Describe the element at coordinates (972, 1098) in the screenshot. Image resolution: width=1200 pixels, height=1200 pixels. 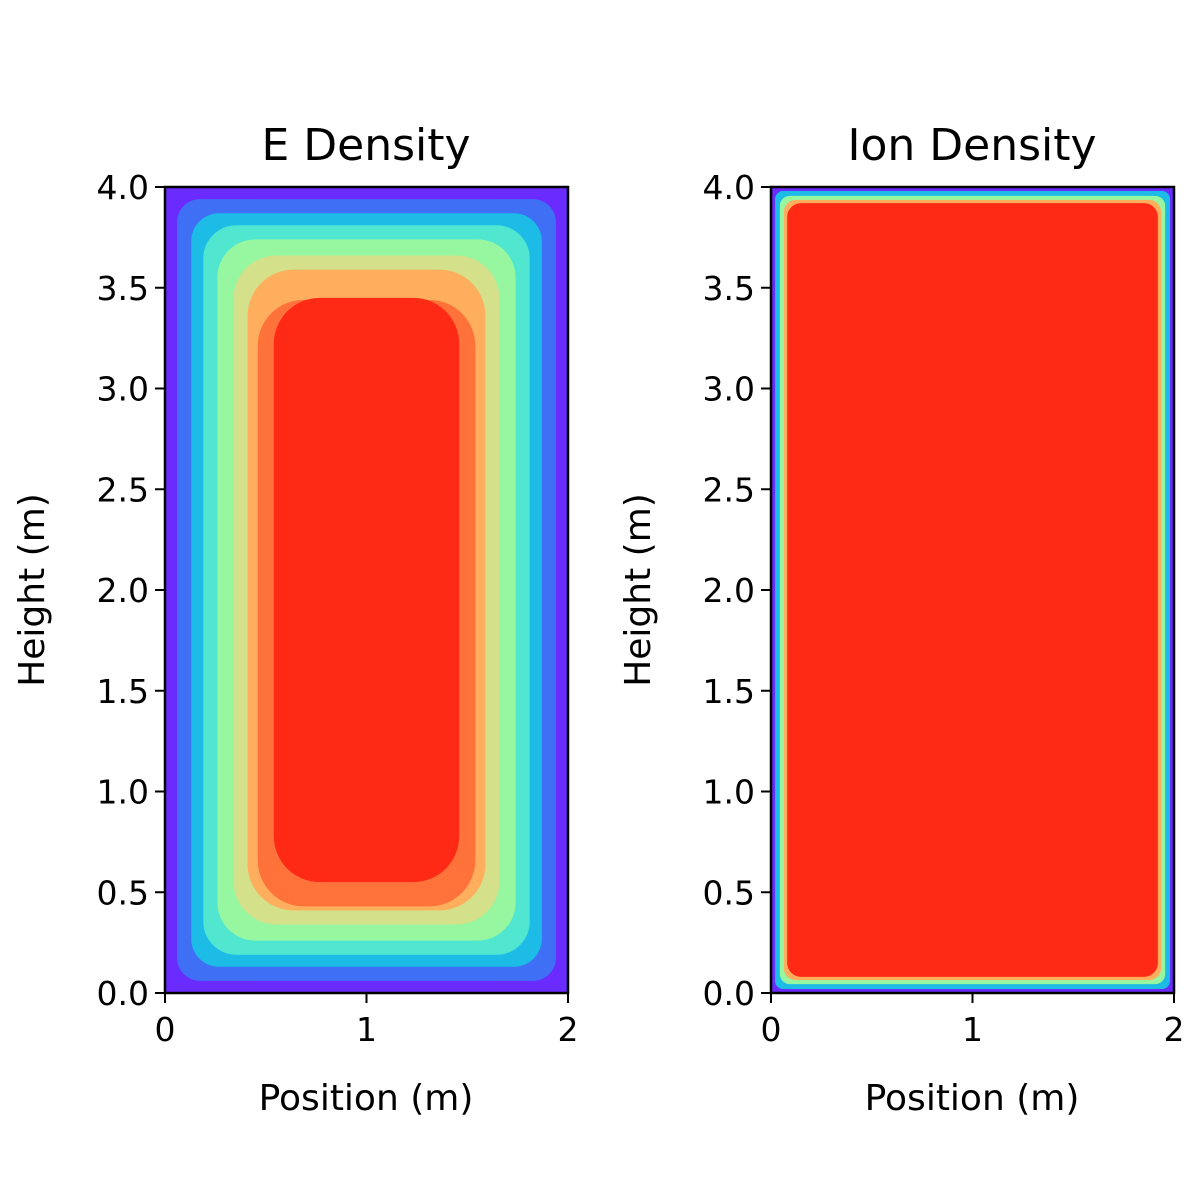
I see `ion-density-xlabel: Position (m)` at that location.